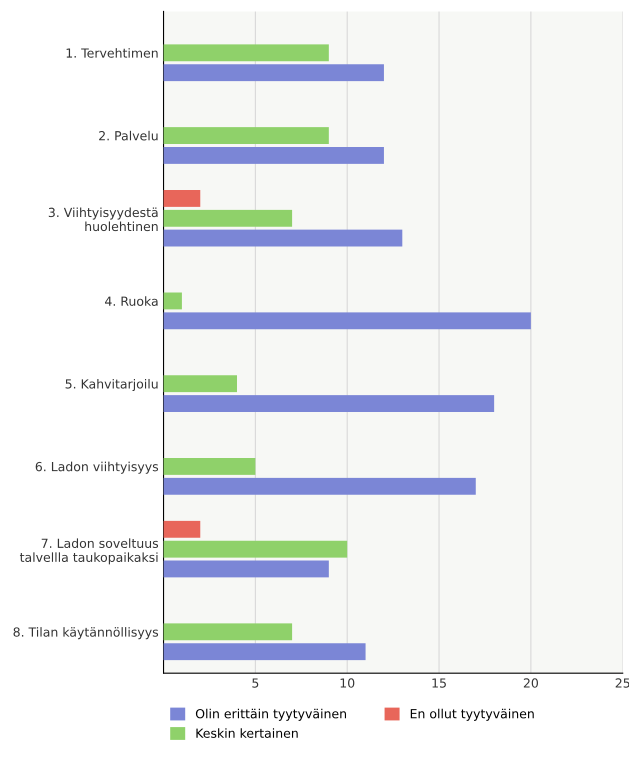  Describe the element at coordinates (531, 683) in the screenshot. I see `x-tick-label: 20` at that location.